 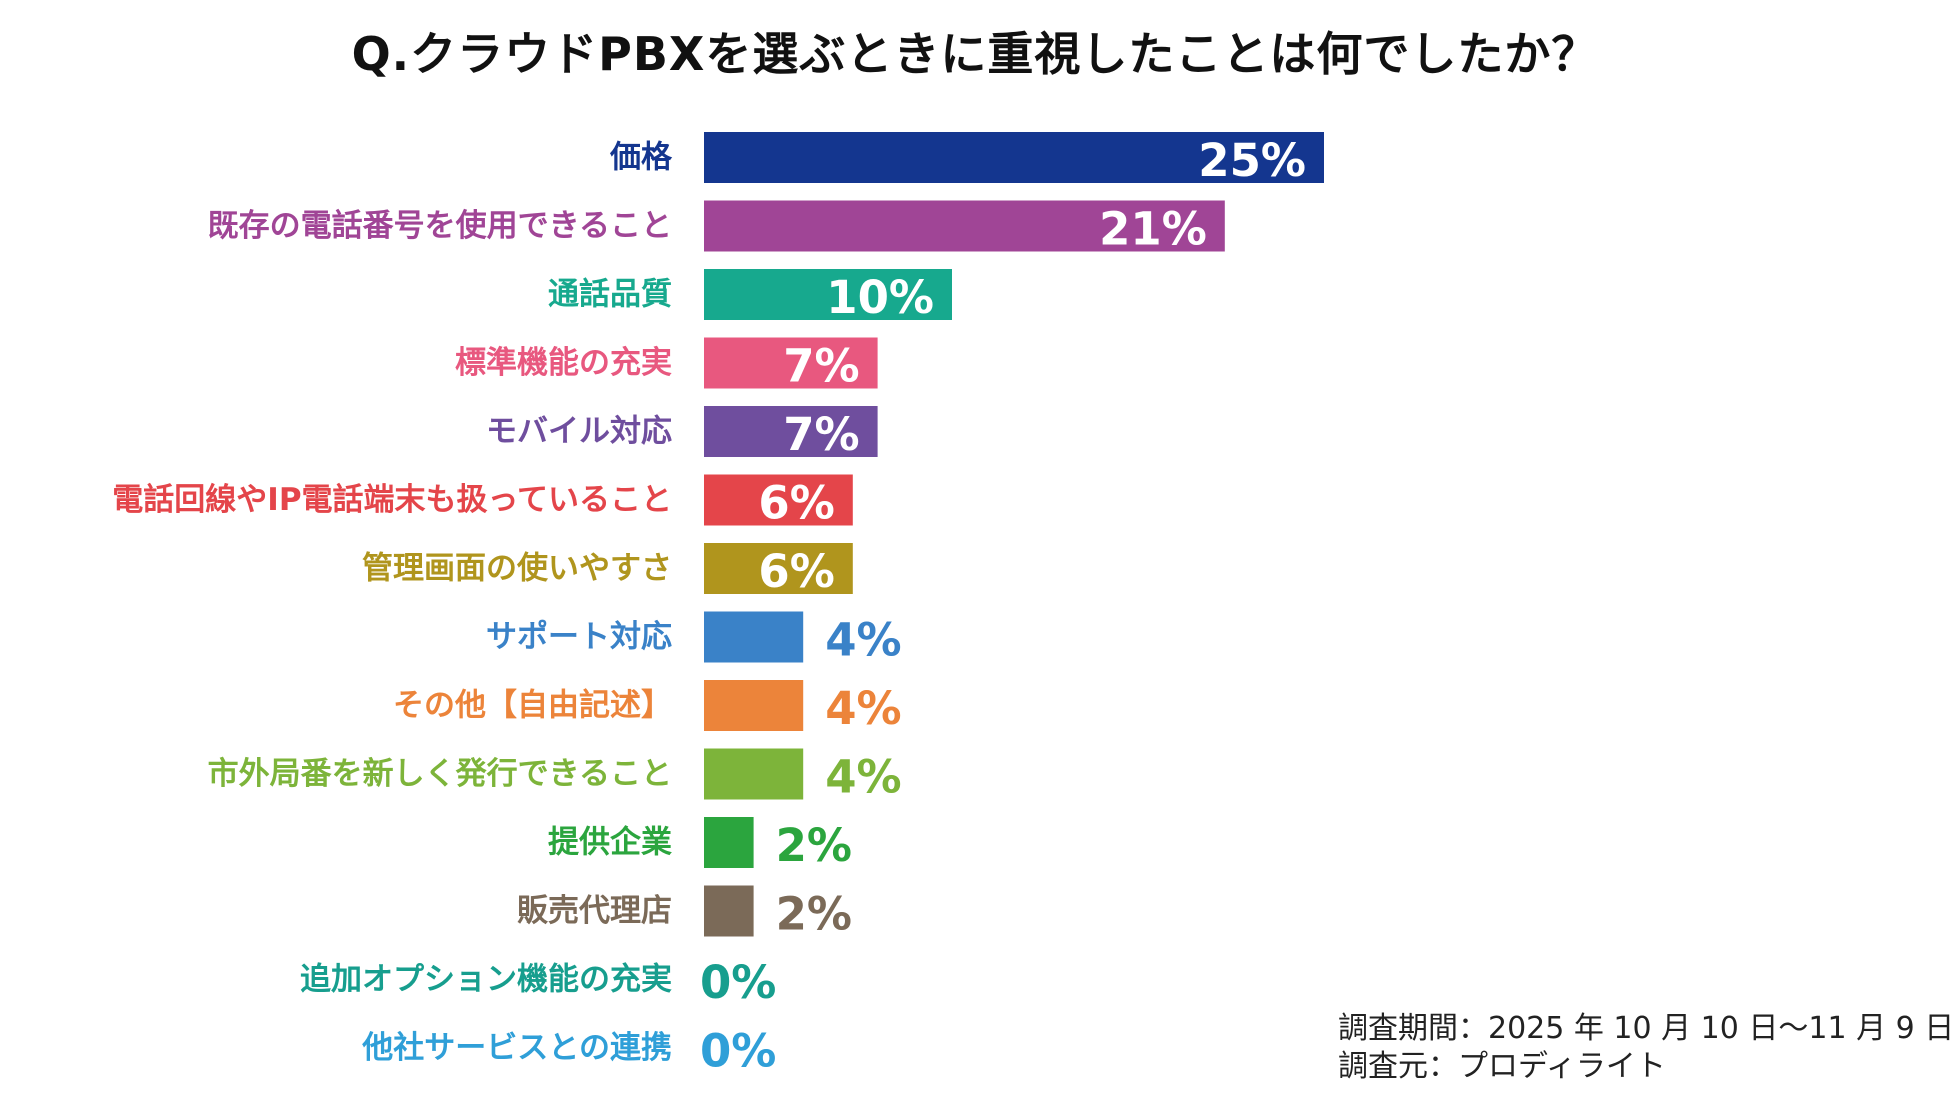 I want to click on value-label: 21%, so click(x=1153, y=229).